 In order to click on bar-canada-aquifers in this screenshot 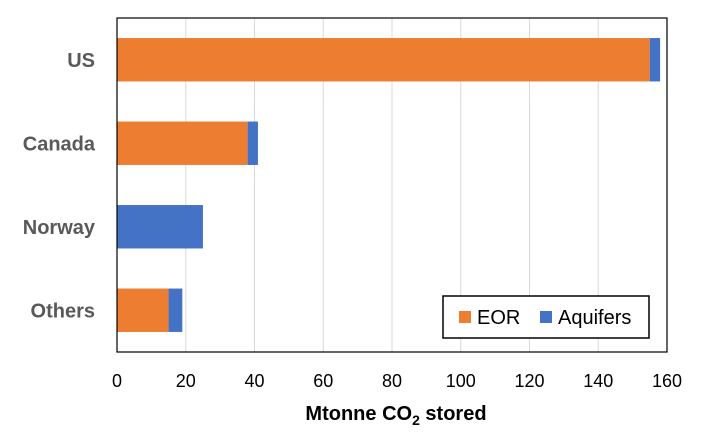, I will do `click(252, 143)`.